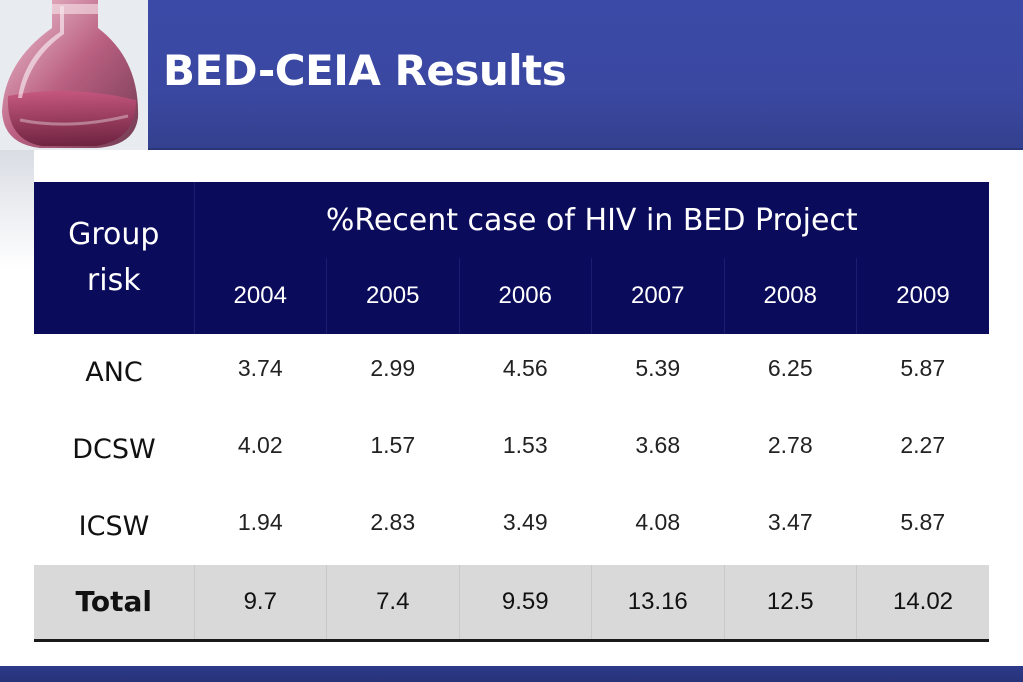  I want to click on year-header: 2007, so click(657, 296).